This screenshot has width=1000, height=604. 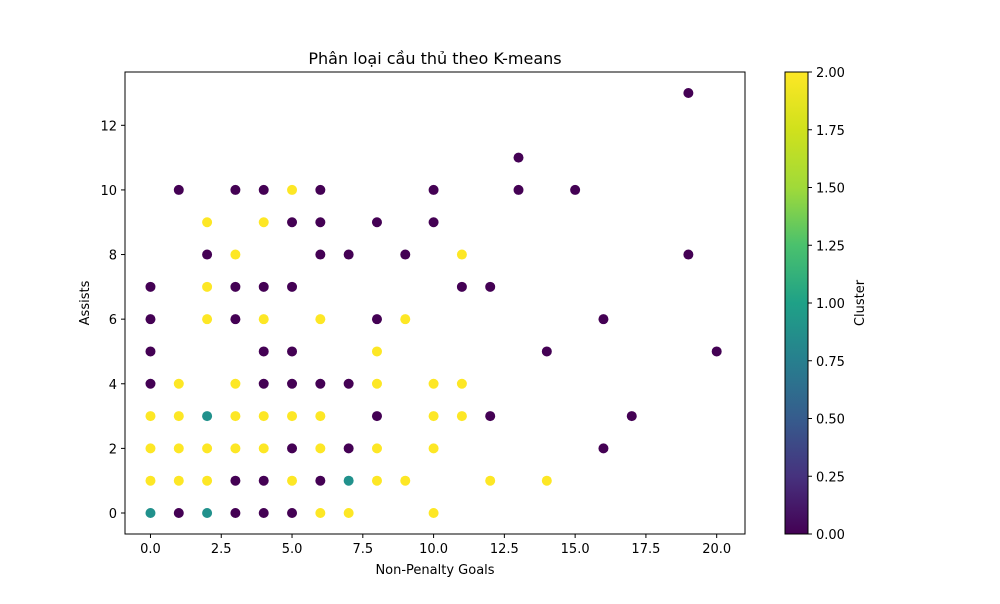 I want to click on y-axis-label: Assists, so click(x=85, y=302).